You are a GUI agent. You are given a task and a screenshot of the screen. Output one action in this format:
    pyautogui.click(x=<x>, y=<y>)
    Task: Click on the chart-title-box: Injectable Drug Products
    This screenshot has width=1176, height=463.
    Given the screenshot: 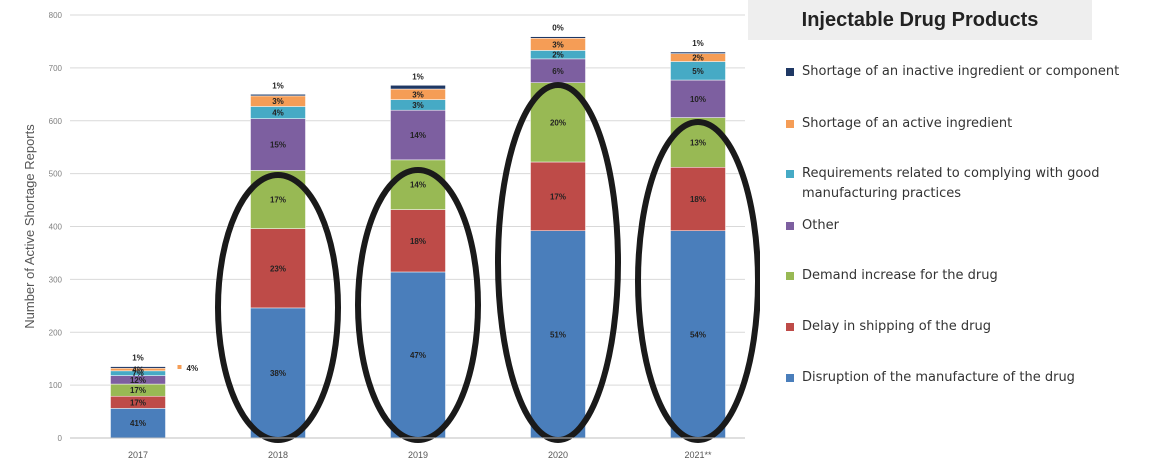 What is the action you would take?
    pyautogui.click(x=920, y=20)
    